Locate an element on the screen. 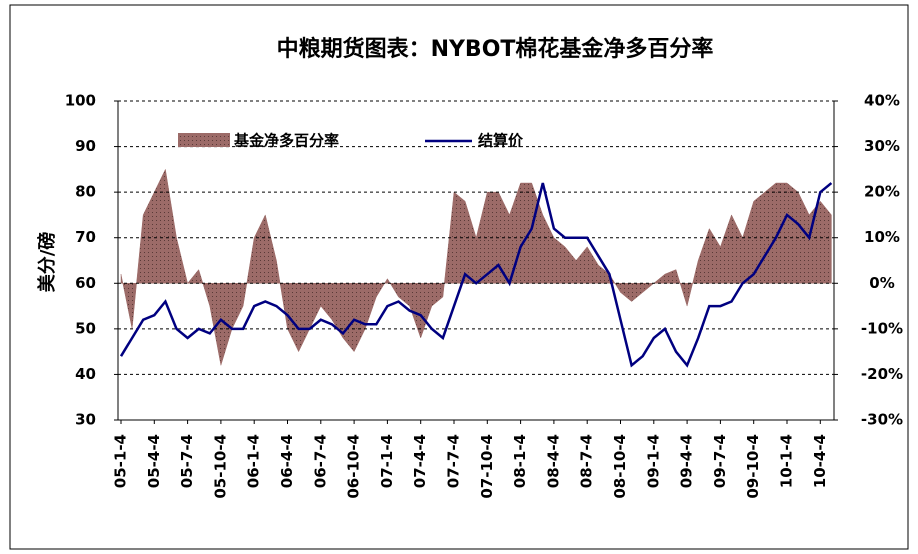 The width and height of the screenshot is (918, 554). x-tick-label: 08-4-4 is located at coordinates (553, 461).